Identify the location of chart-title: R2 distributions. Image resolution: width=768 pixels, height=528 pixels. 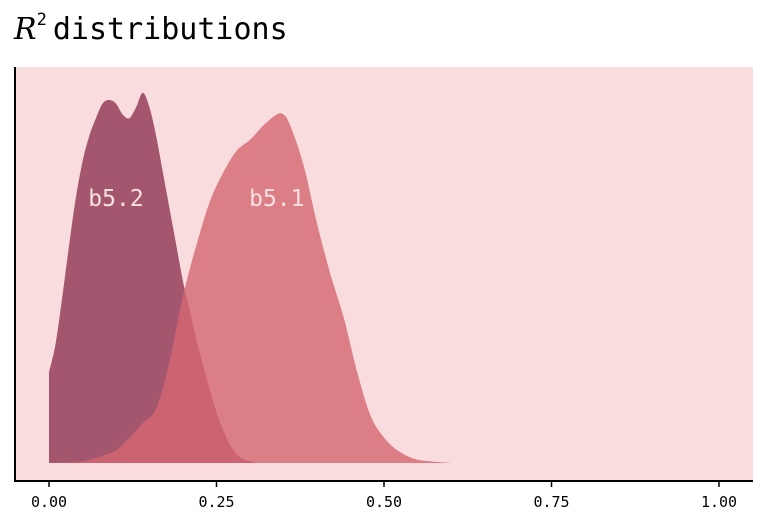
(151, 28).